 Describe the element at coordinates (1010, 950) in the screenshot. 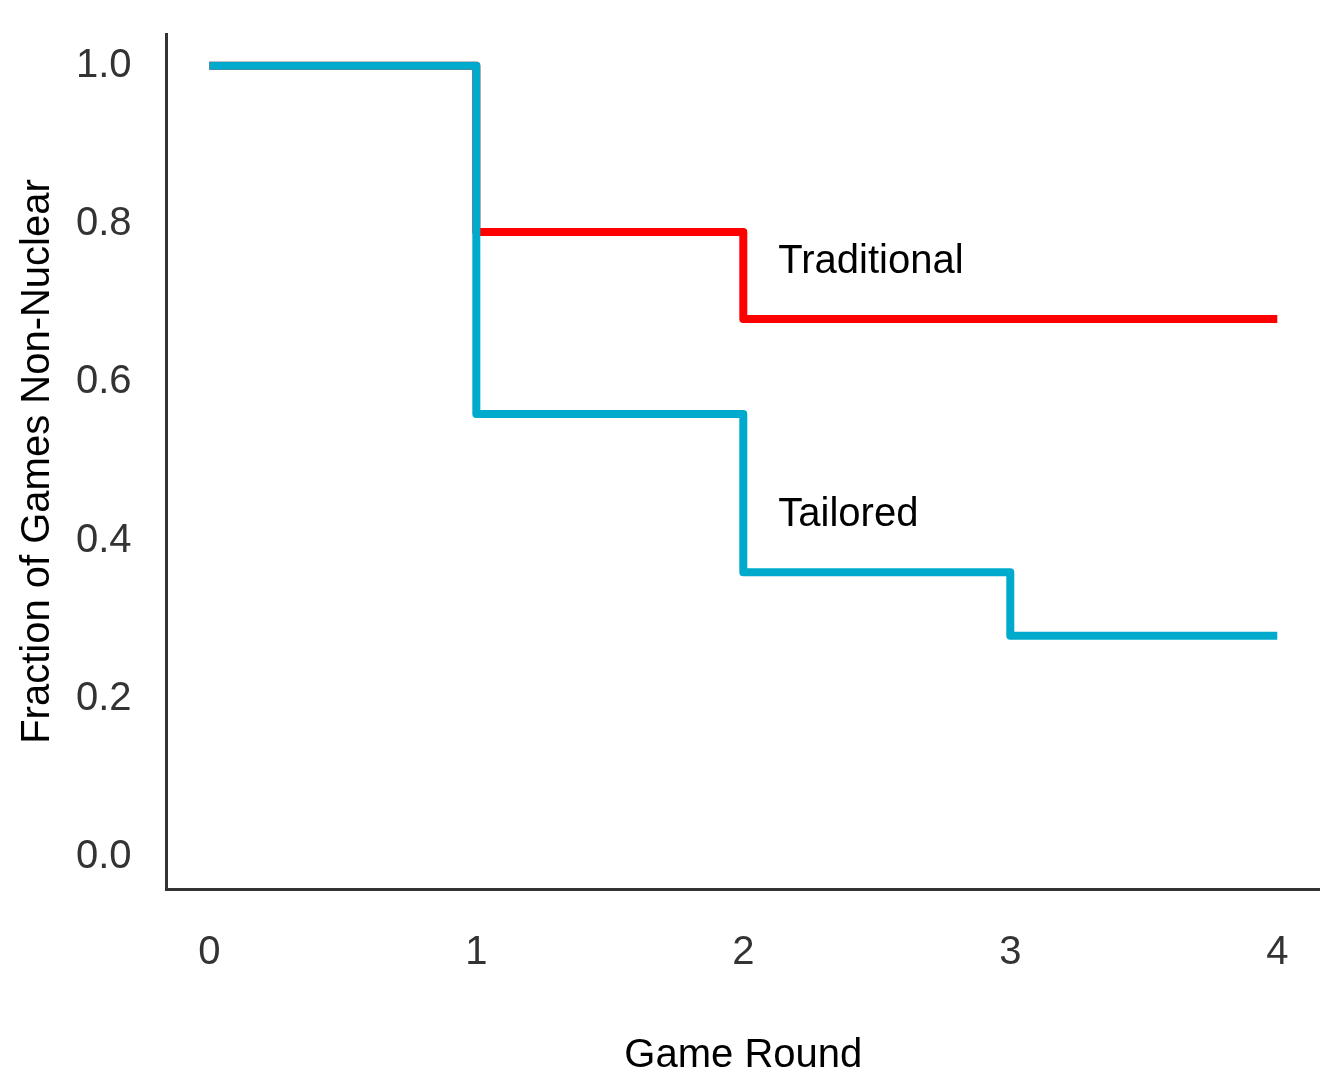

I see `x-tick-label: 3` at that location.